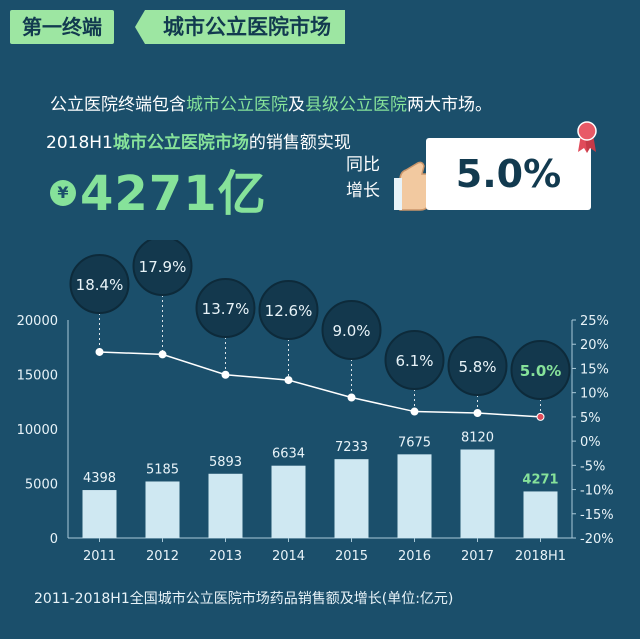  What do you see at coordinates (62, 27) in the screenshot?
I see `section-tag: 第一终端` at bounding box center [62, 27].